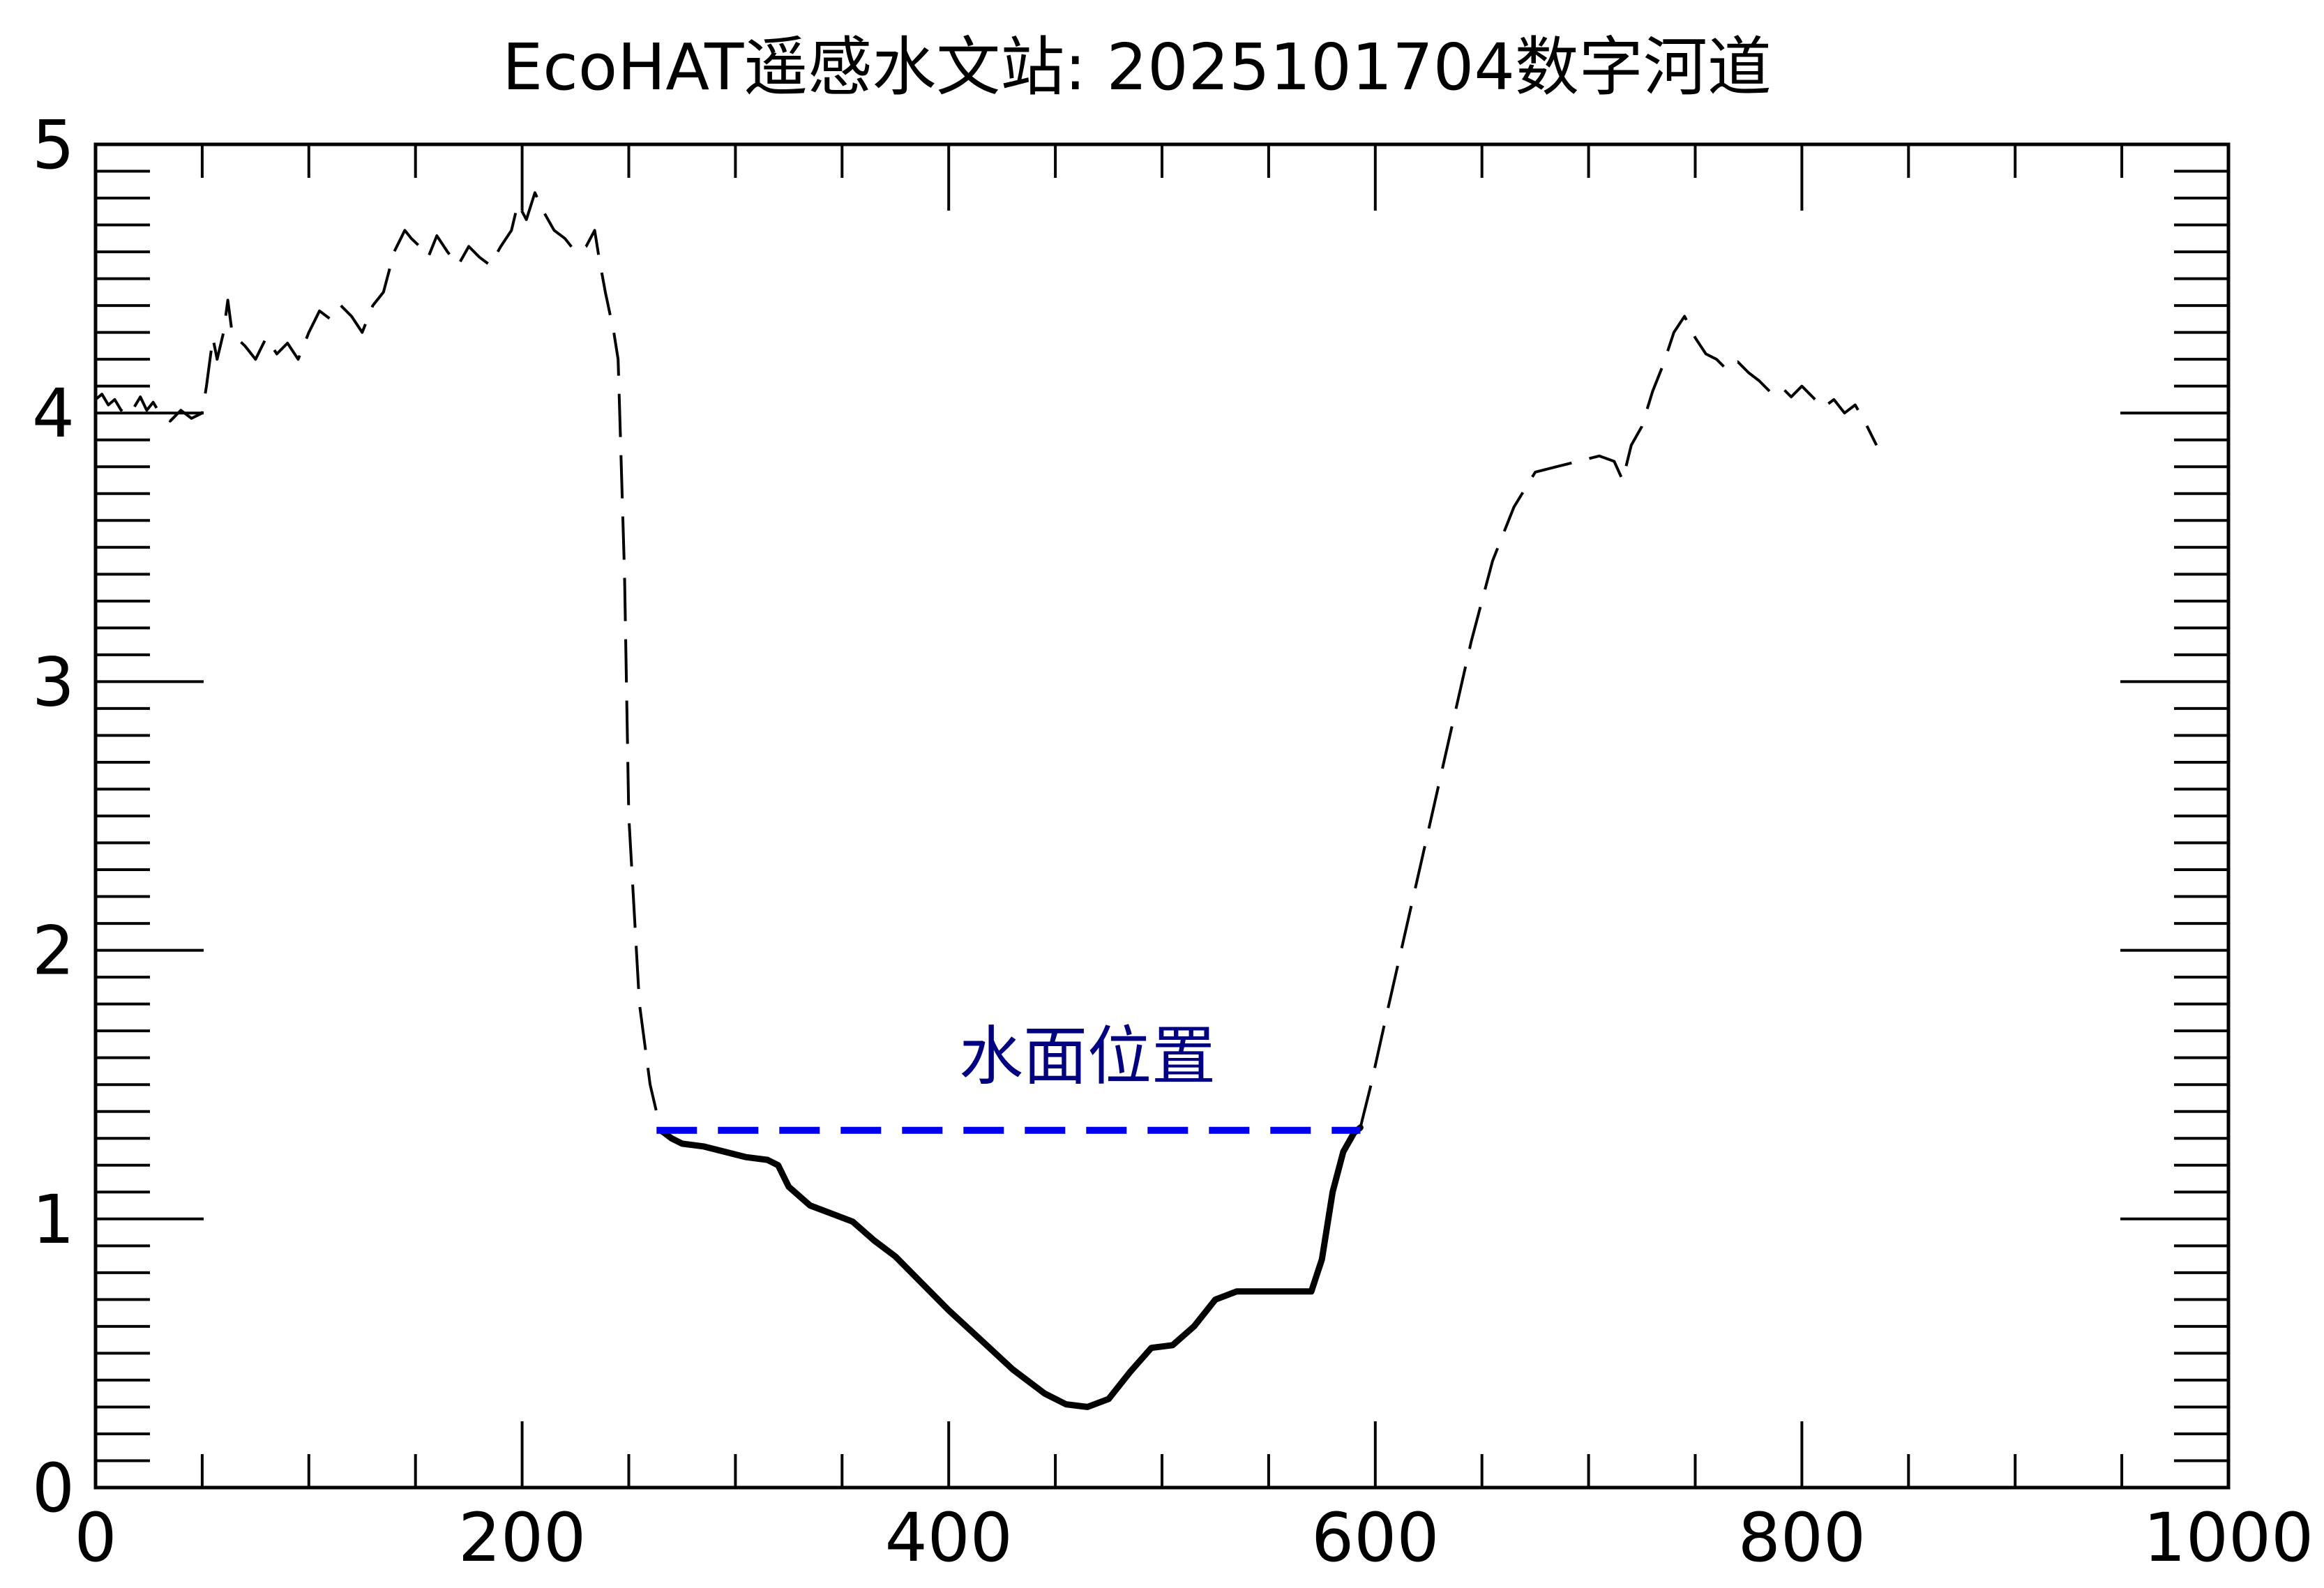 This screenshot has width=2324, height=1588. Describe the element at coordinates (53, 951) in the screenshot. I see `y-tick-label: 2` at that location.